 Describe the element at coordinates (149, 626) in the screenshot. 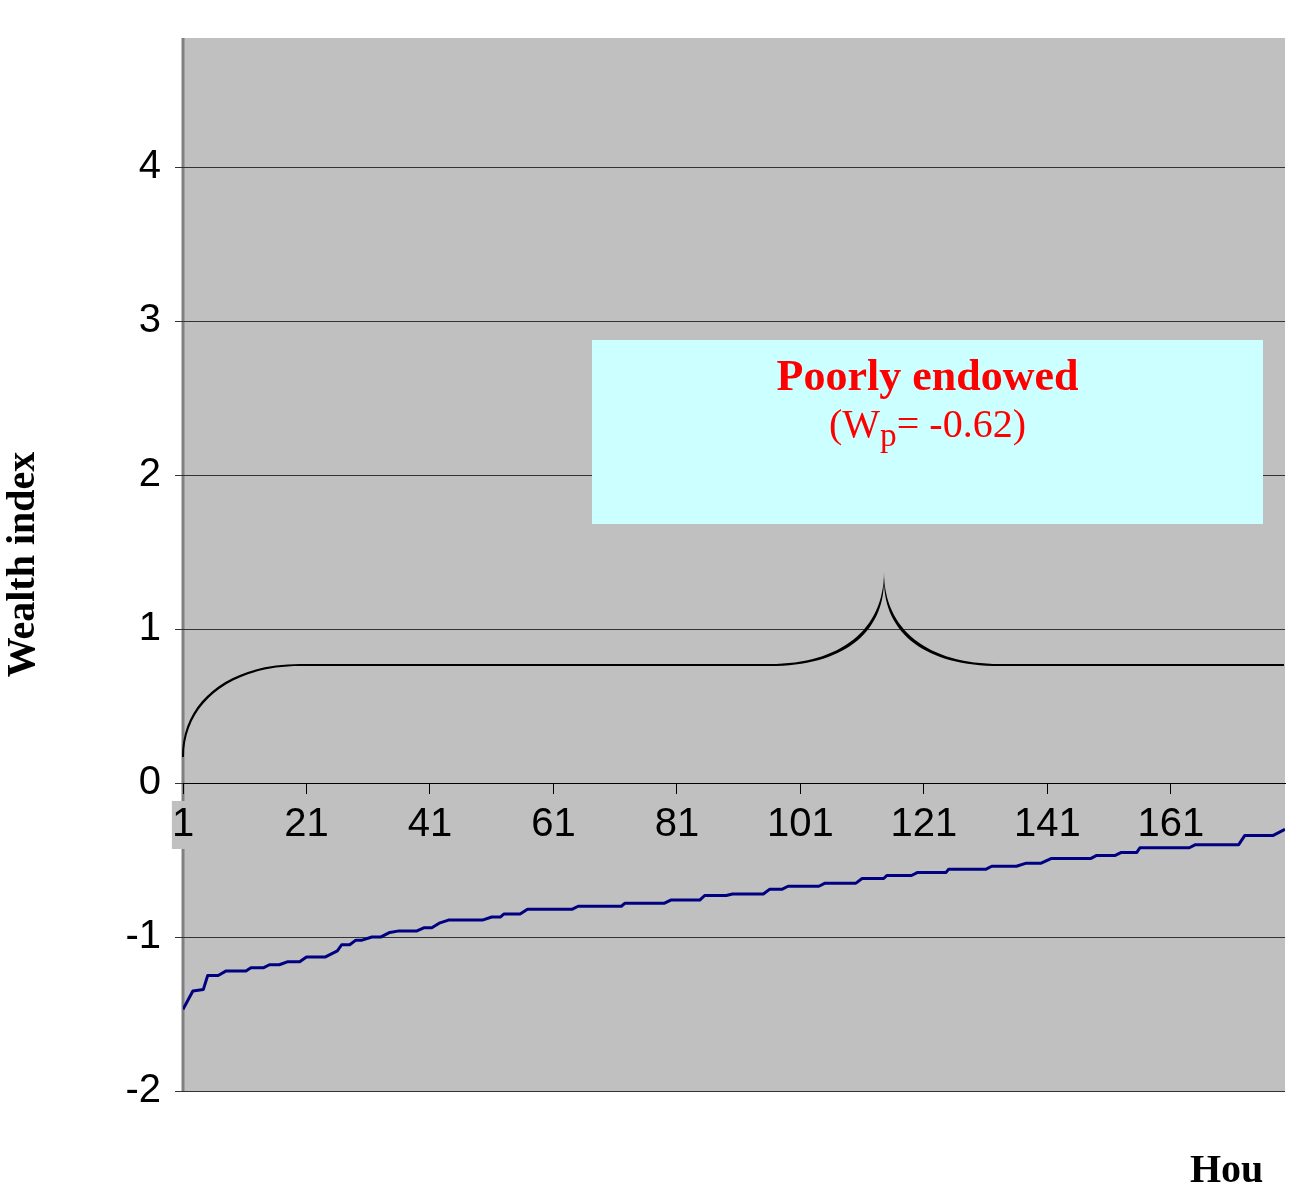

I see `y-tick-label: 1` at that location.